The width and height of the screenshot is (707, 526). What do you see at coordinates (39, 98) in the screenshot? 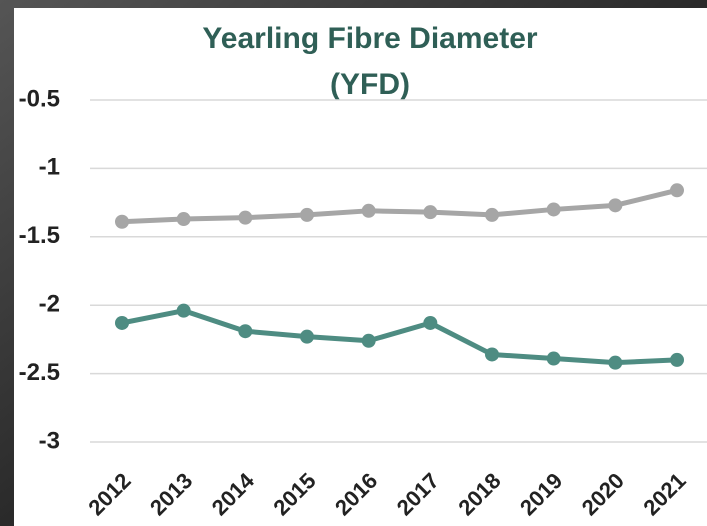
I see `y-tick-label: -0.5` at bounding box center [39, 98].